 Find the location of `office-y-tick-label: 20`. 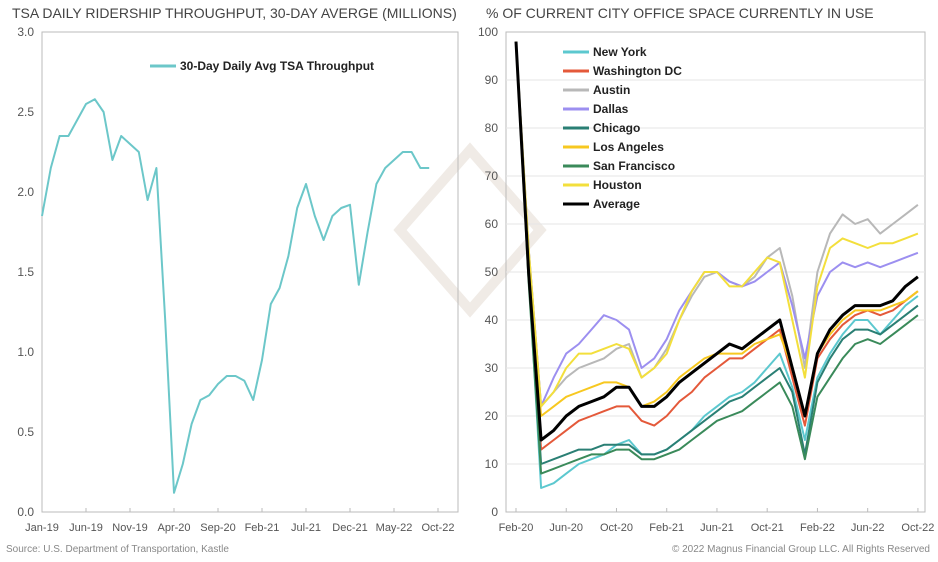

office-y-tick-label: 20 is located at coordinates (492, 416).